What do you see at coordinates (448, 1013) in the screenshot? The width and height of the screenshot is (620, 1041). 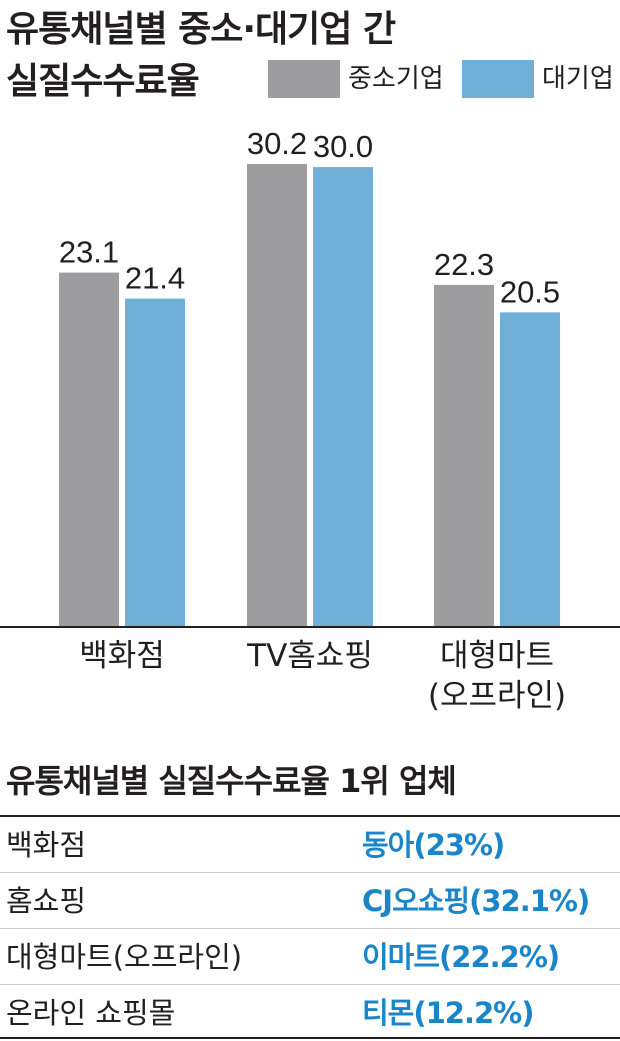 I see `table-row-company: 티몬(12.2%)` at bounding box center [448, 1013].